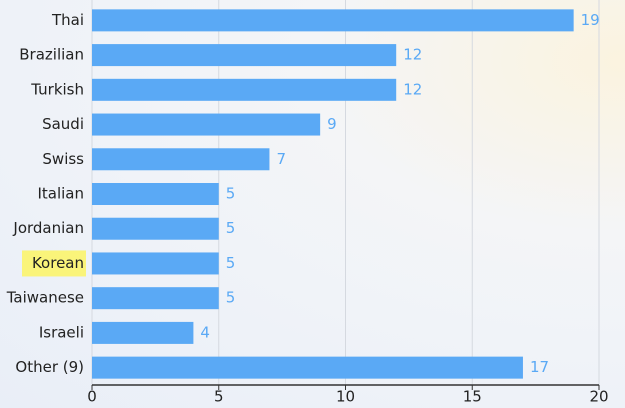 The width and height of the screenshot is (625, 408). Describe the element at coordinates (598, 397) in the screenshot. I see `x-tick-label: 20` at that location.